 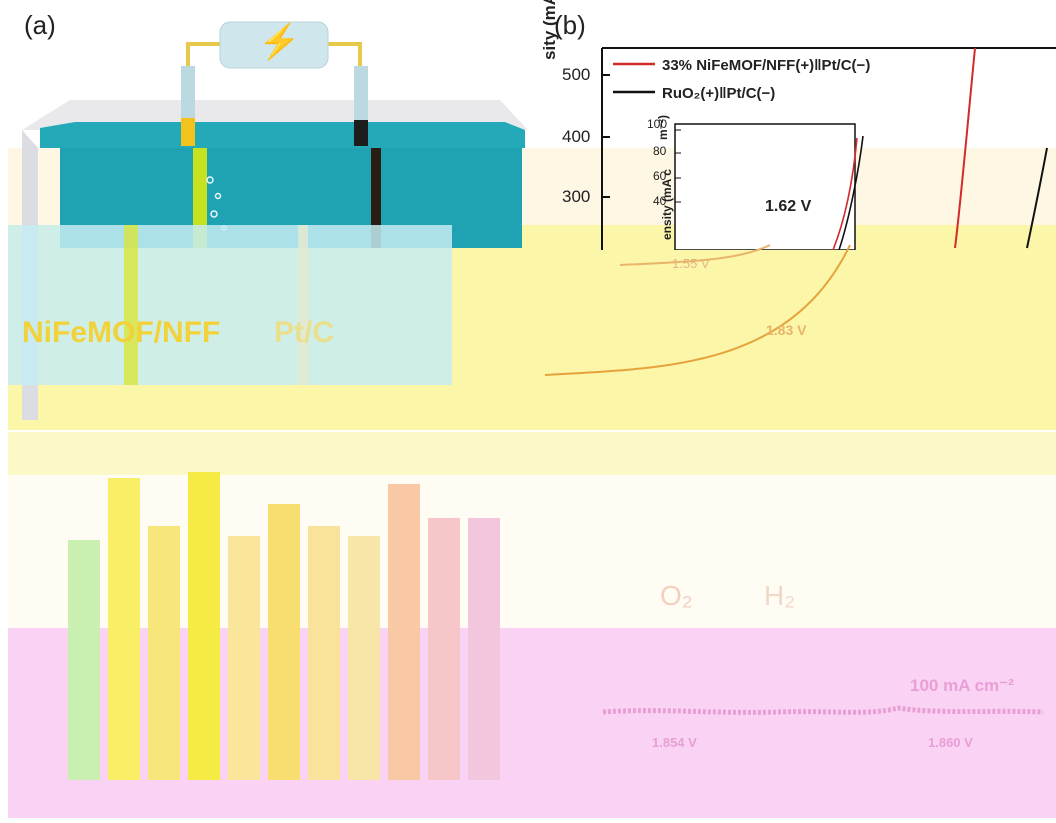 I want to click on legend-label-ruo2: RuO₂(+)‖Pt/C(−), so click(x=719, y=93).